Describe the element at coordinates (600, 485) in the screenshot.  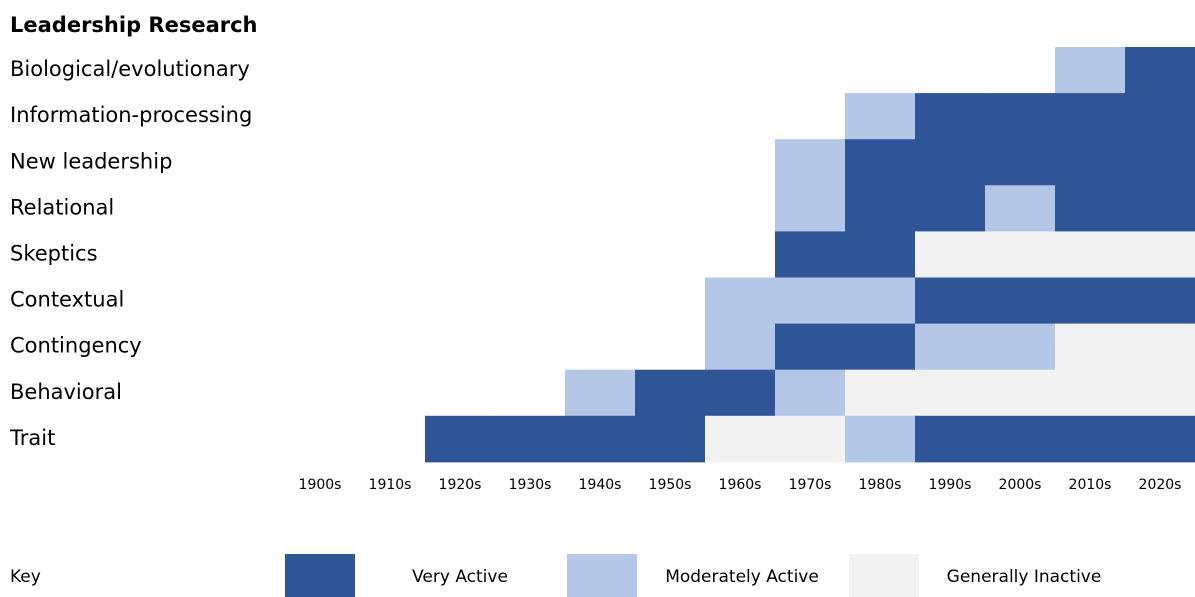
I see `x-tick-label: 1940s` at that location.